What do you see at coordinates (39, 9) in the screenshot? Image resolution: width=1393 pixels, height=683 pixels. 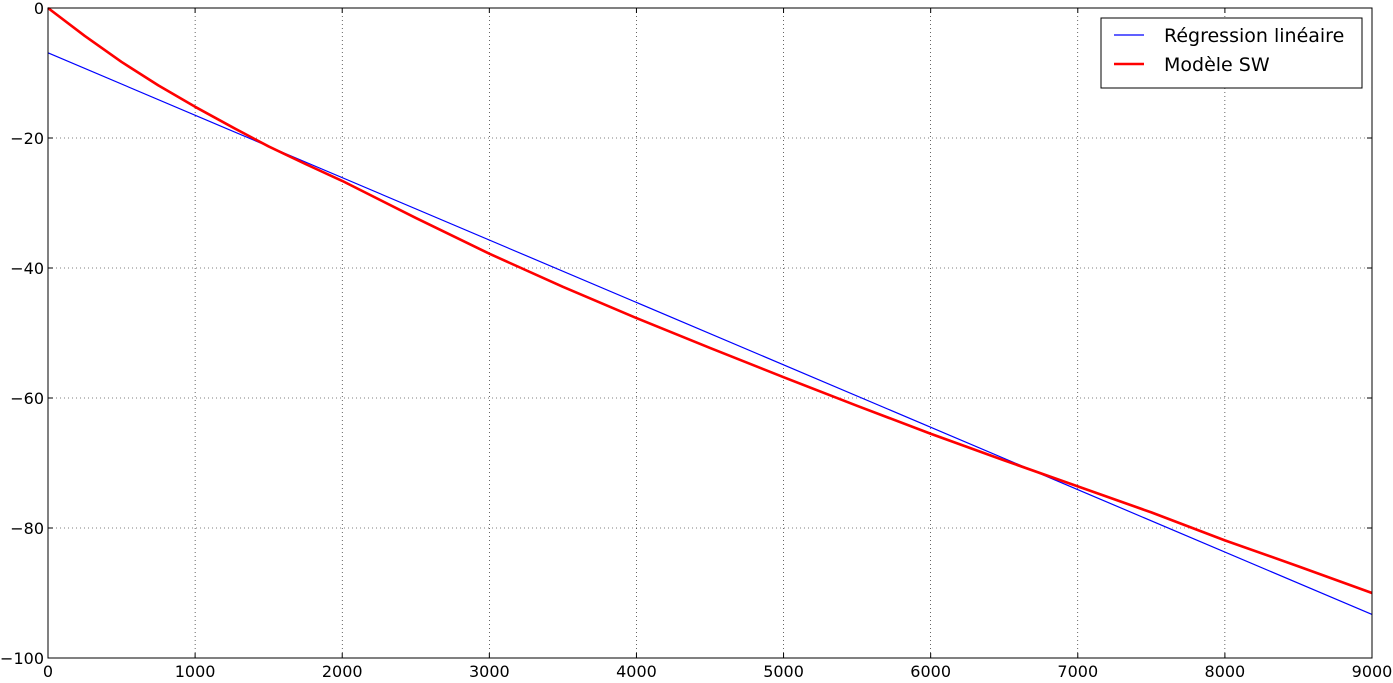 I see `y-tick-label: 0` at bounding box center [39, 9].